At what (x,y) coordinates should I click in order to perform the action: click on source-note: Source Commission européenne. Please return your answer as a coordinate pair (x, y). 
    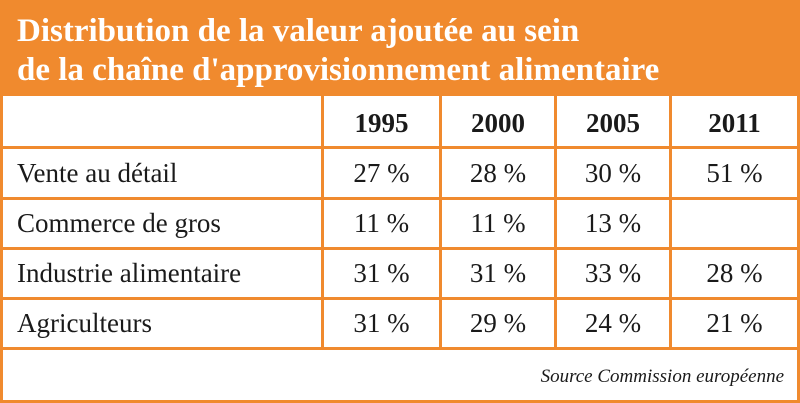
    Looking at the image, I should click on (662, 376).